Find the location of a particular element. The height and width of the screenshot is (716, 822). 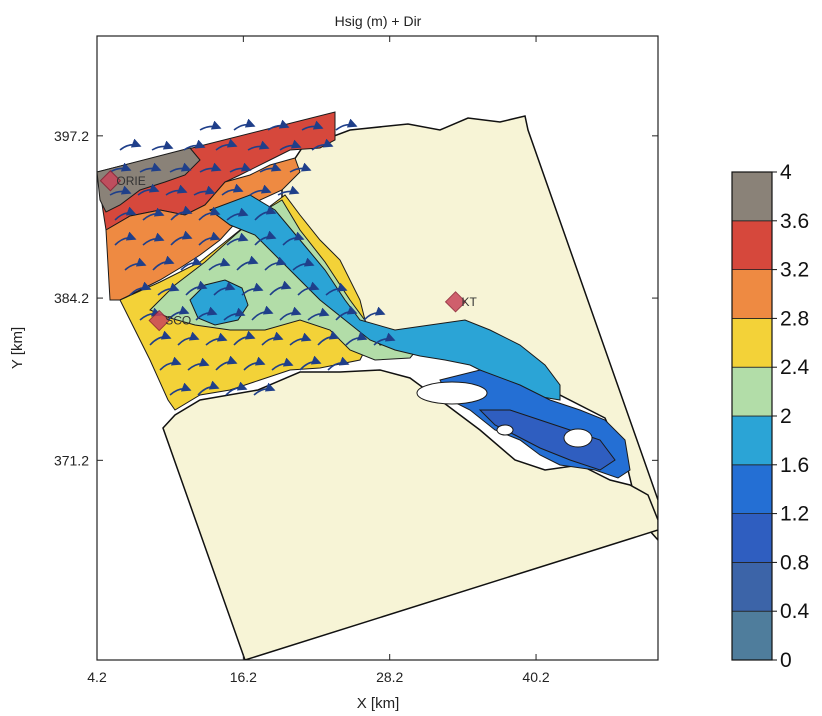

y-tick-label: 384.2 is located at coordinates (71, 298).